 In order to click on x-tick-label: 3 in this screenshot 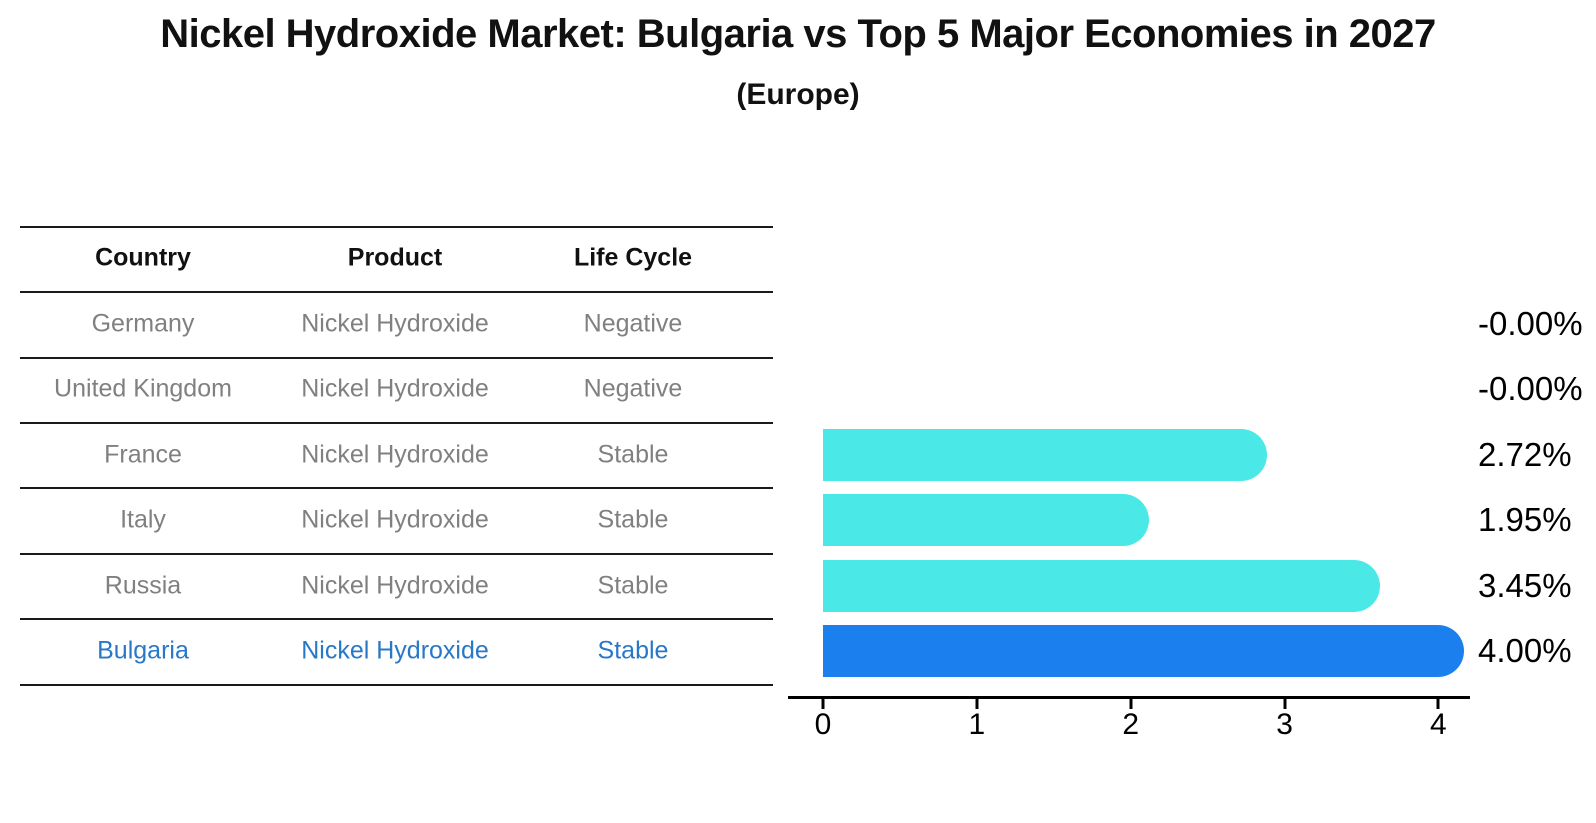, I will do `click(1284, 724)`.